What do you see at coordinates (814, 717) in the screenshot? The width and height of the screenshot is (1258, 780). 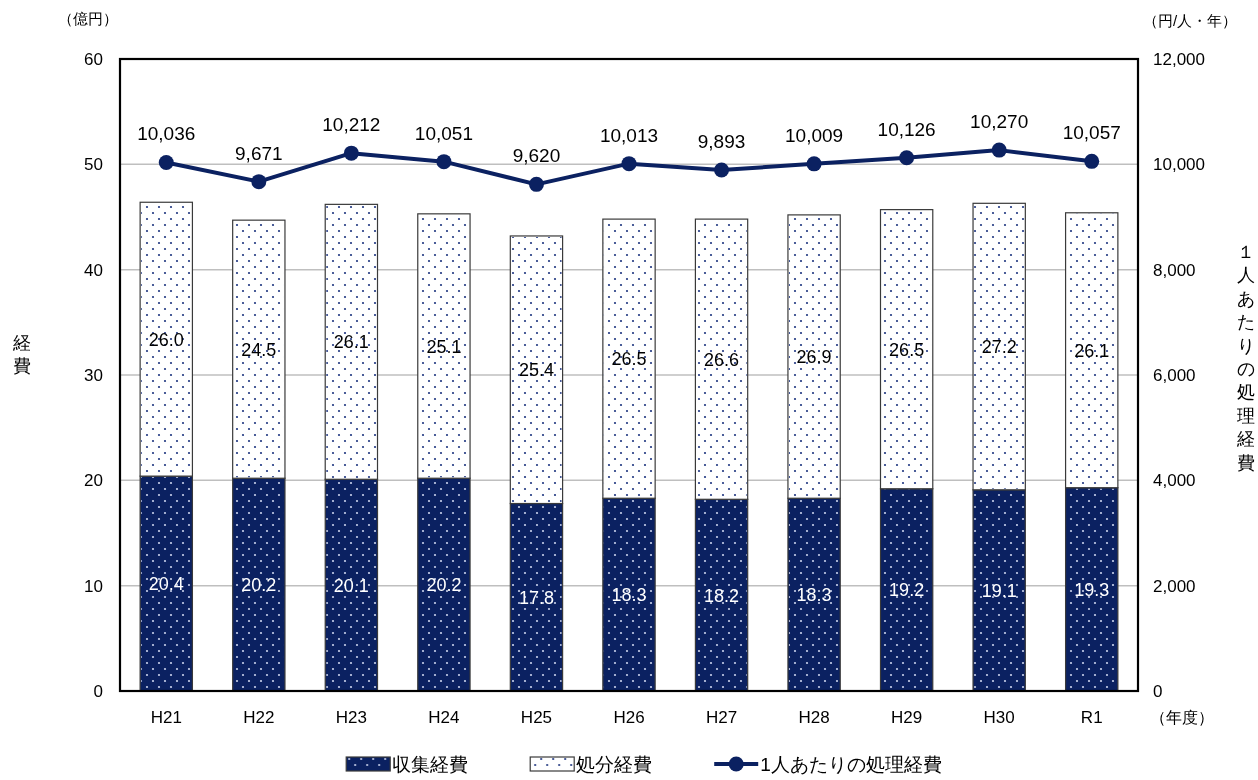 I see `x-tick-label: H28` at bounding box center [814, 717].